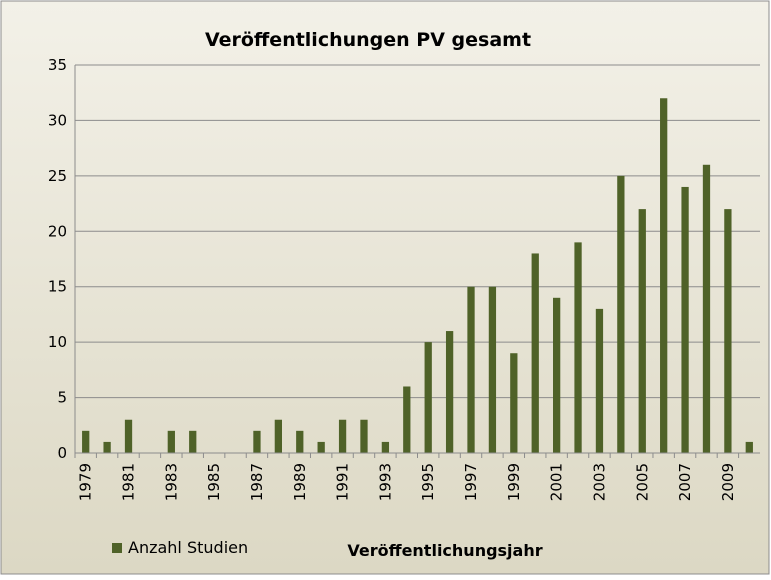 The height and width of the screenshot is (580, 771). I want to click on x-tick-label: 1985, so click(214, 482).